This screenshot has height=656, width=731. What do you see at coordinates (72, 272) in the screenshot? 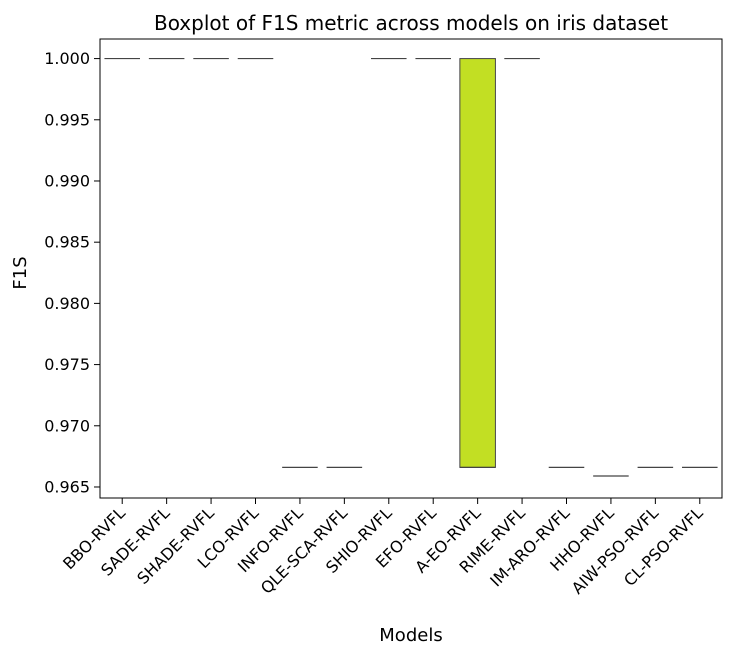
I see `y-axis: 1.000 0.995 0.990 0.985 0.980 0.975 0.970 0.965` at bounding box center [72, 272].